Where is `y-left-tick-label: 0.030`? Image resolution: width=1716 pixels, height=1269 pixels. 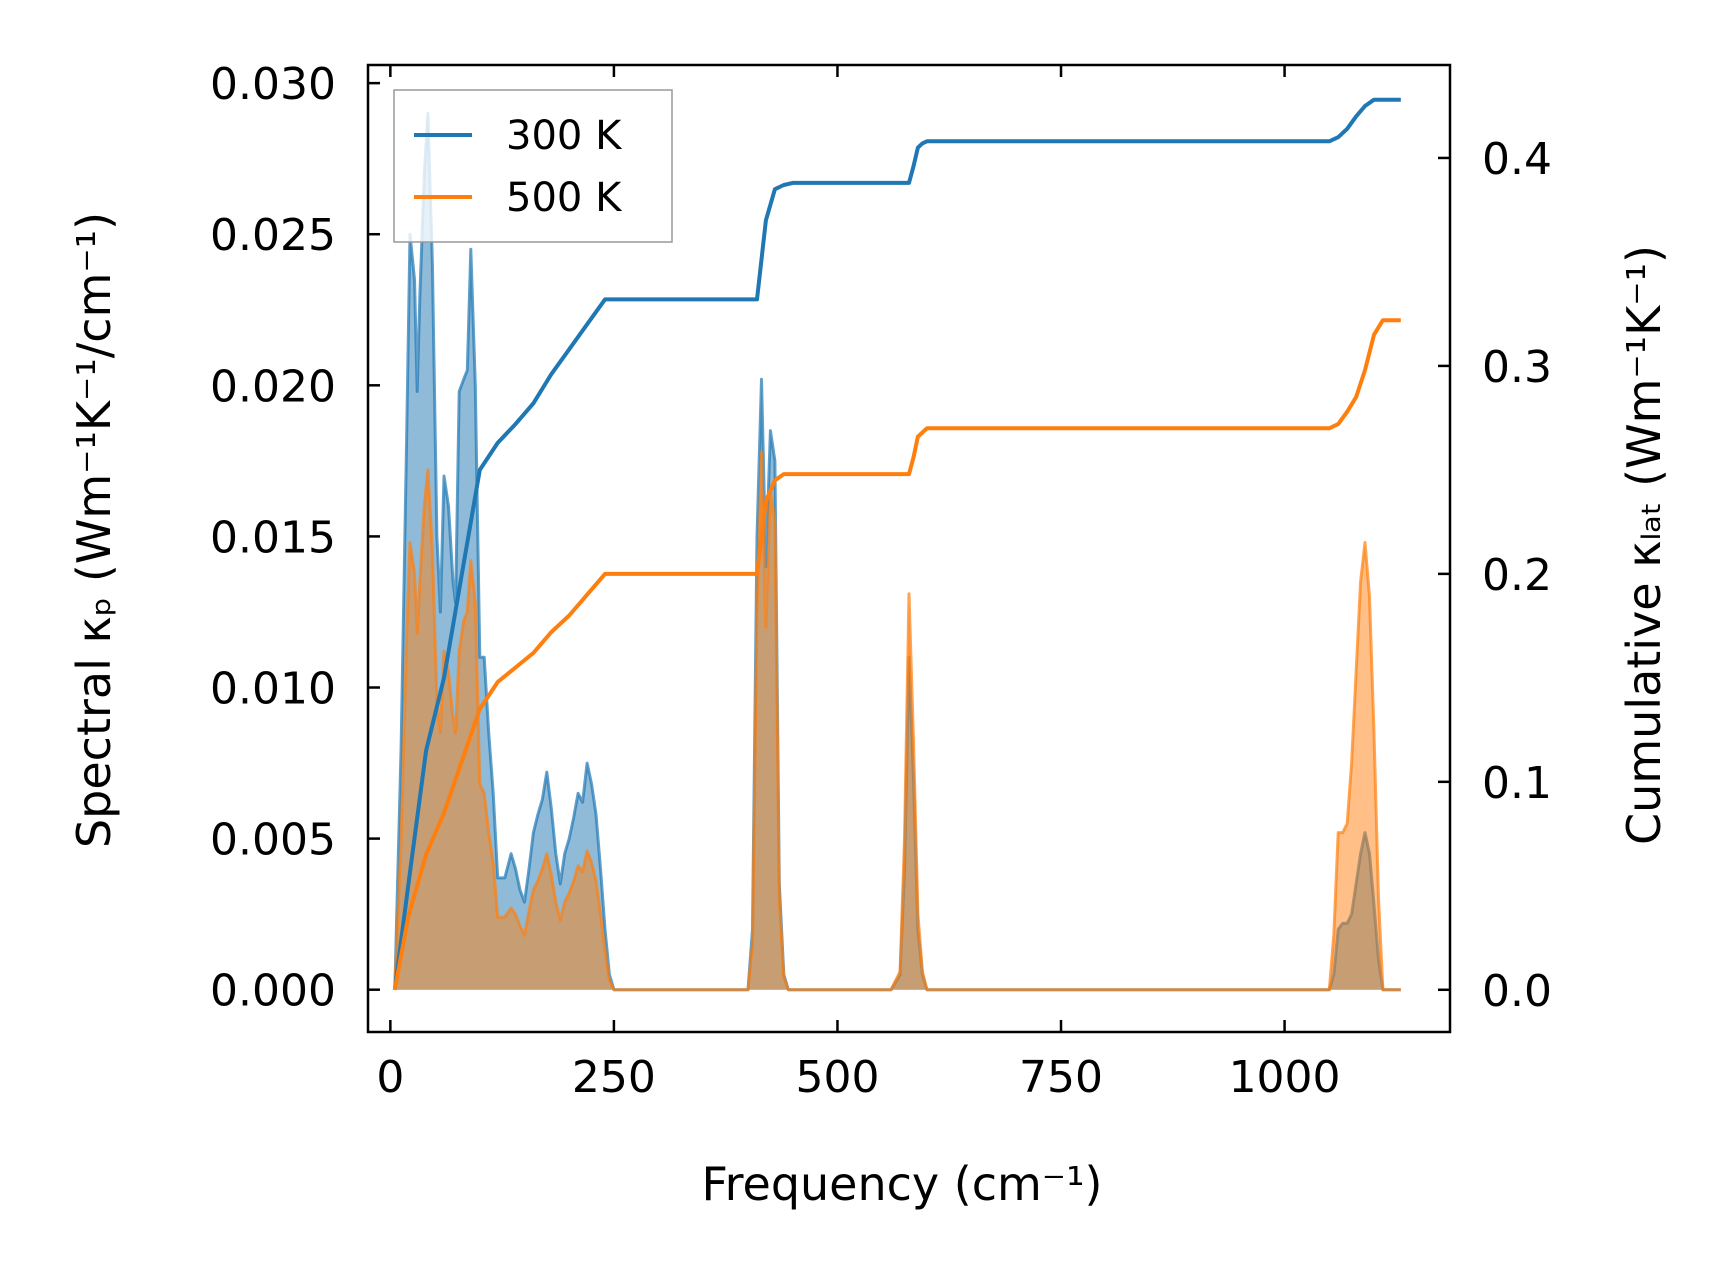
y-left-tick-label: 0.030 is located at coordinates (273, 84).